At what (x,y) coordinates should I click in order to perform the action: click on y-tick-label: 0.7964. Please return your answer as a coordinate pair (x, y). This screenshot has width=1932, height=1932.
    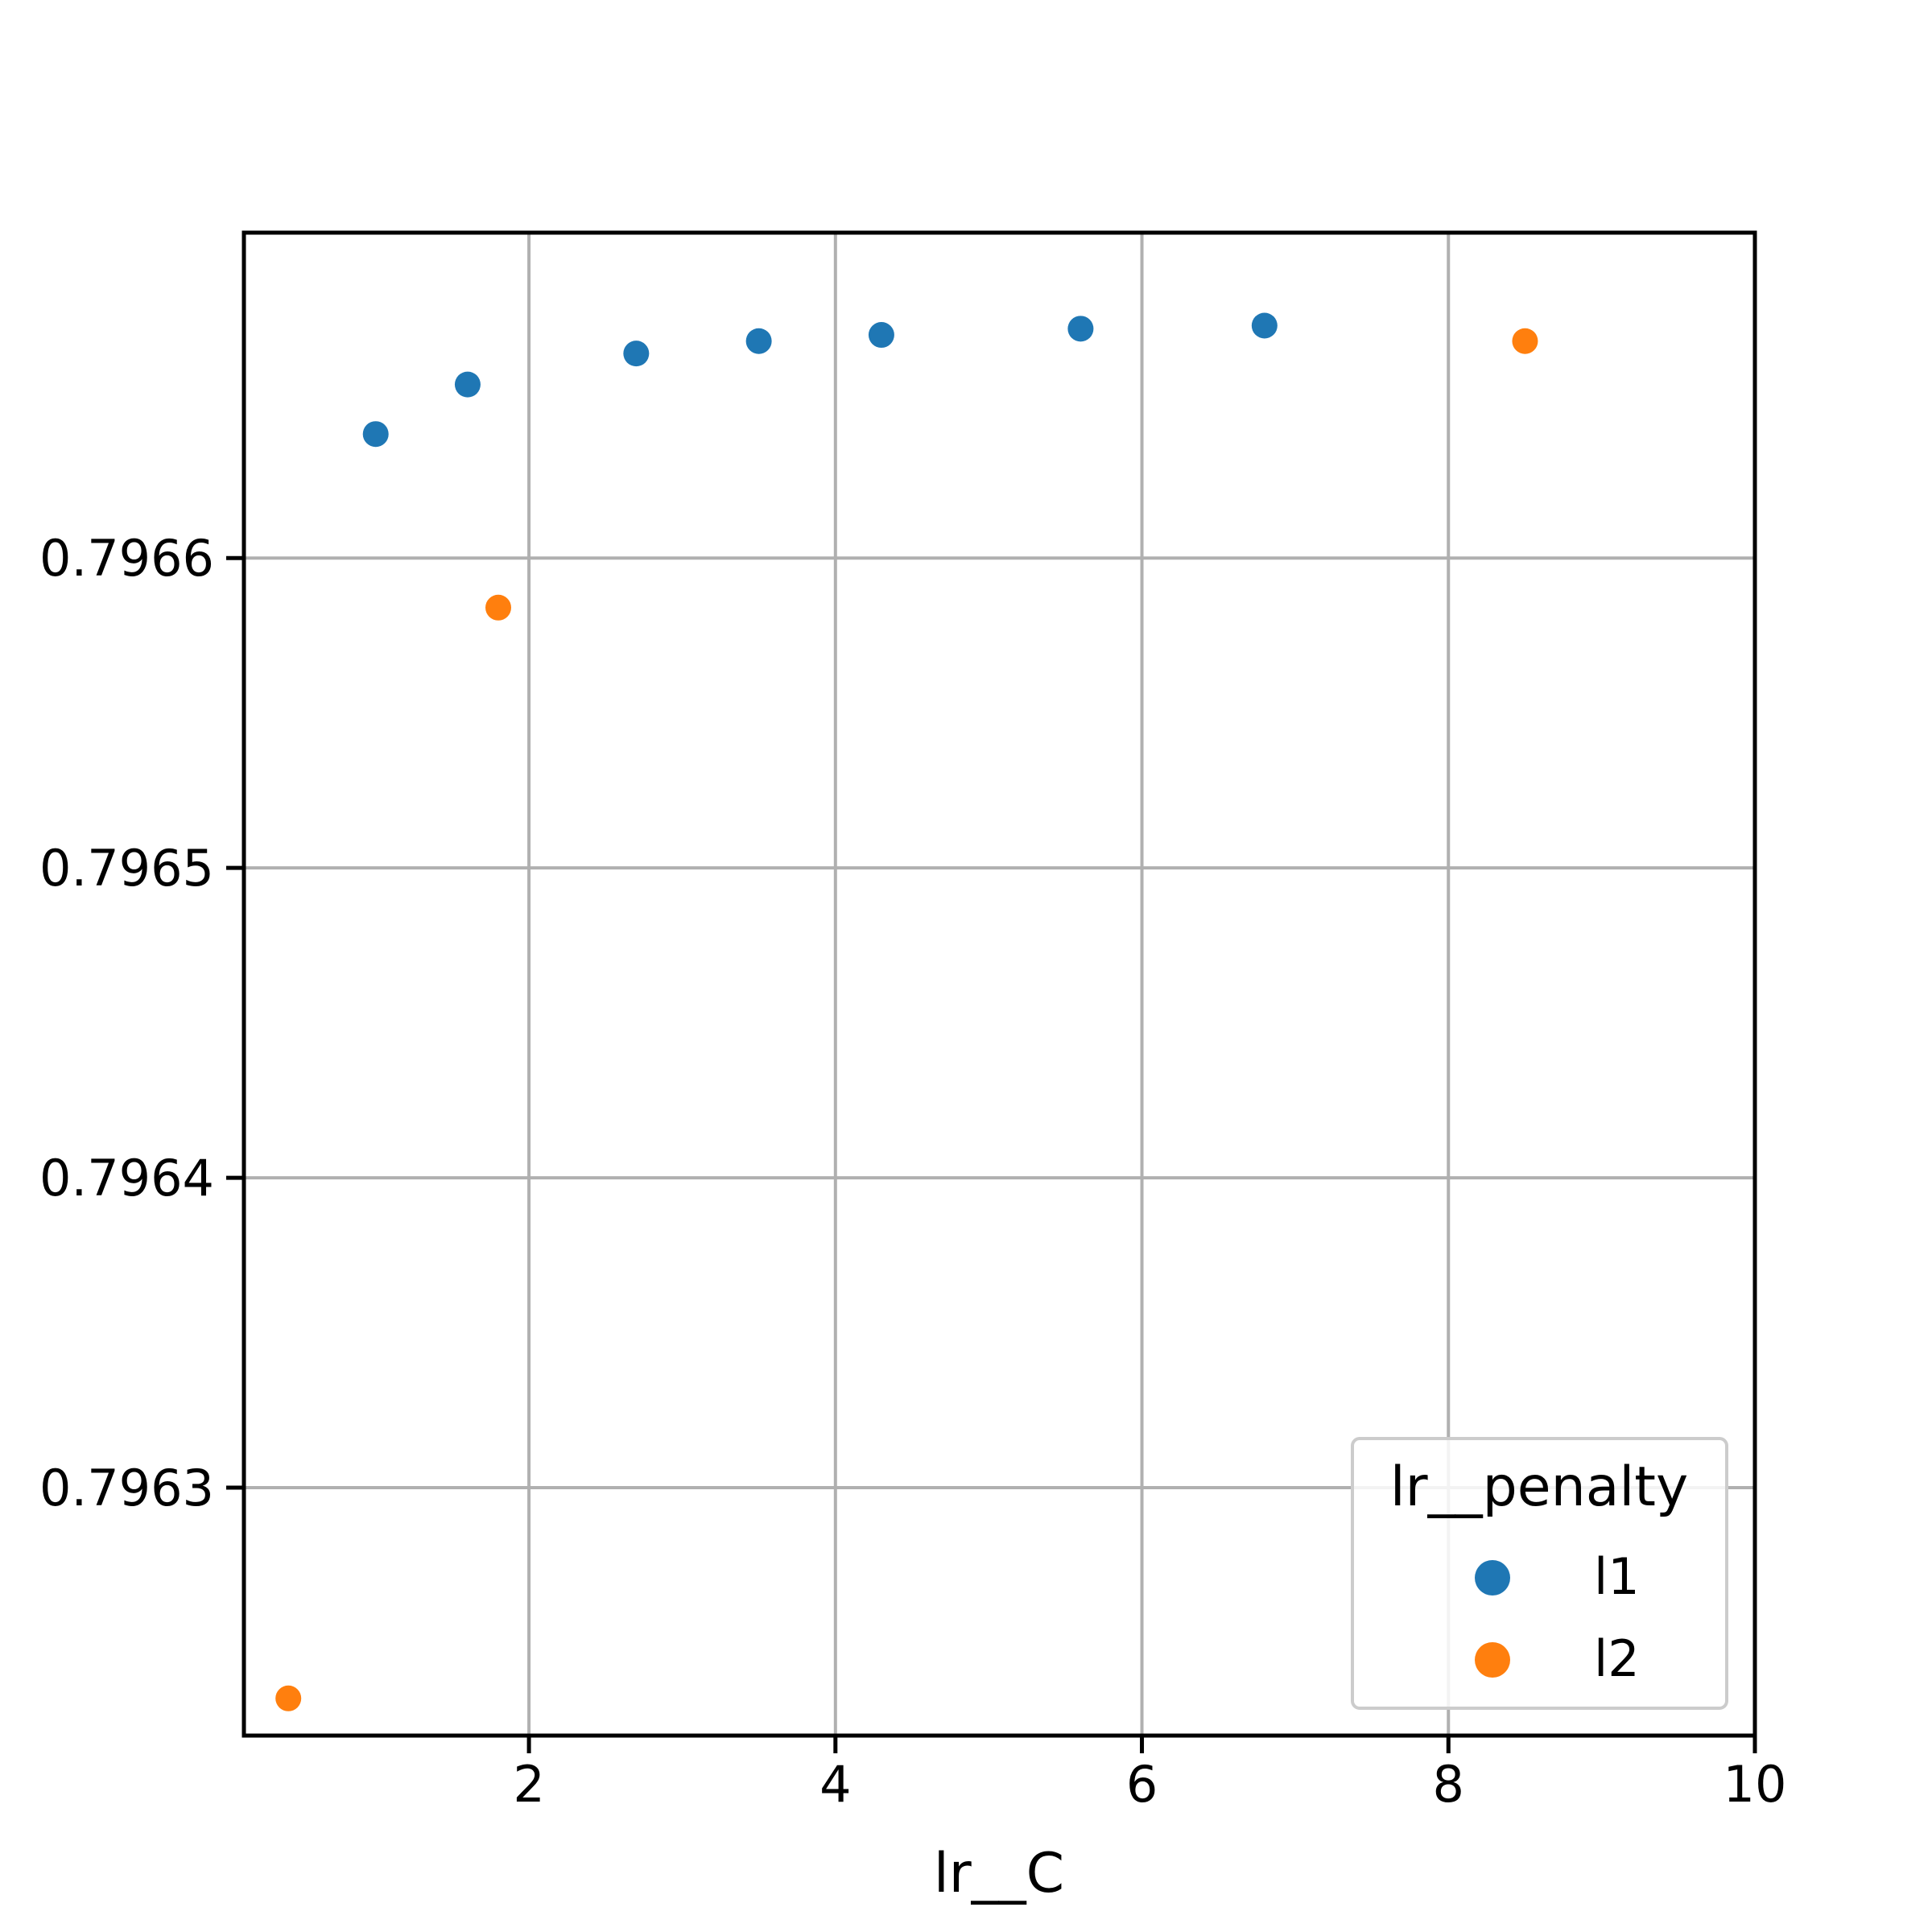
    Looking at the image, I should click on (126, 1178).